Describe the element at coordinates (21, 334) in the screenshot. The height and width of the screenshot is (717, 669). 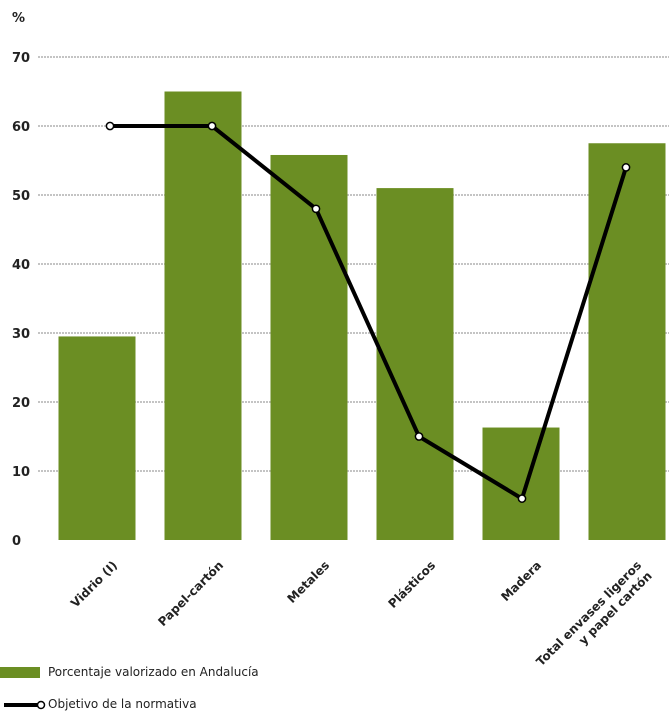
I see `y-tick-label: 30` at that location.